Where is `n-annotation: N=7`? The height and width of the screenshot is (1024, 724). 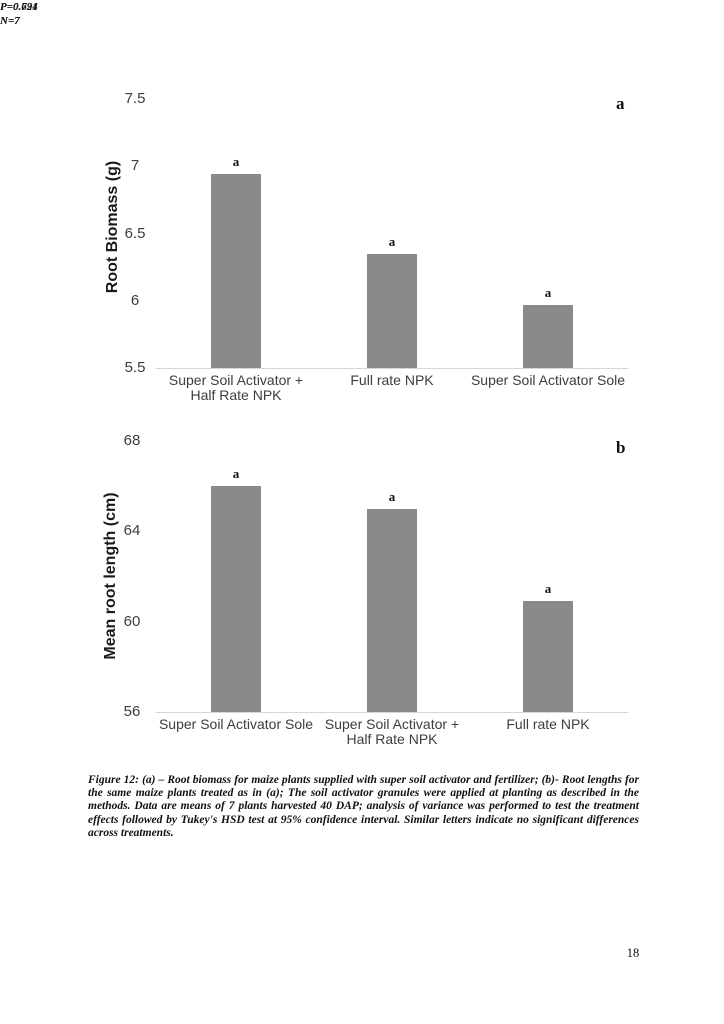 n-annotation: N=7 is located at coordinates (10, 21).